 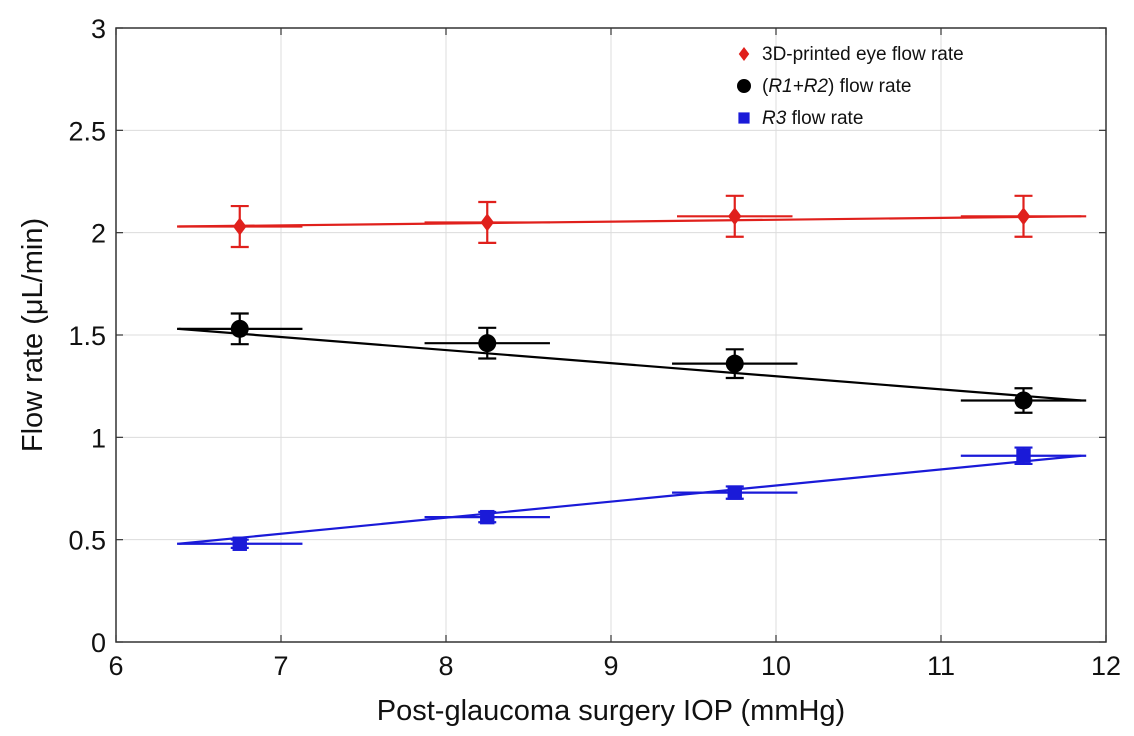 What do you see at coordinates (98, 29) in the screenshot?
I see `y-tick-label: 3` at bounding box center [98, 29].